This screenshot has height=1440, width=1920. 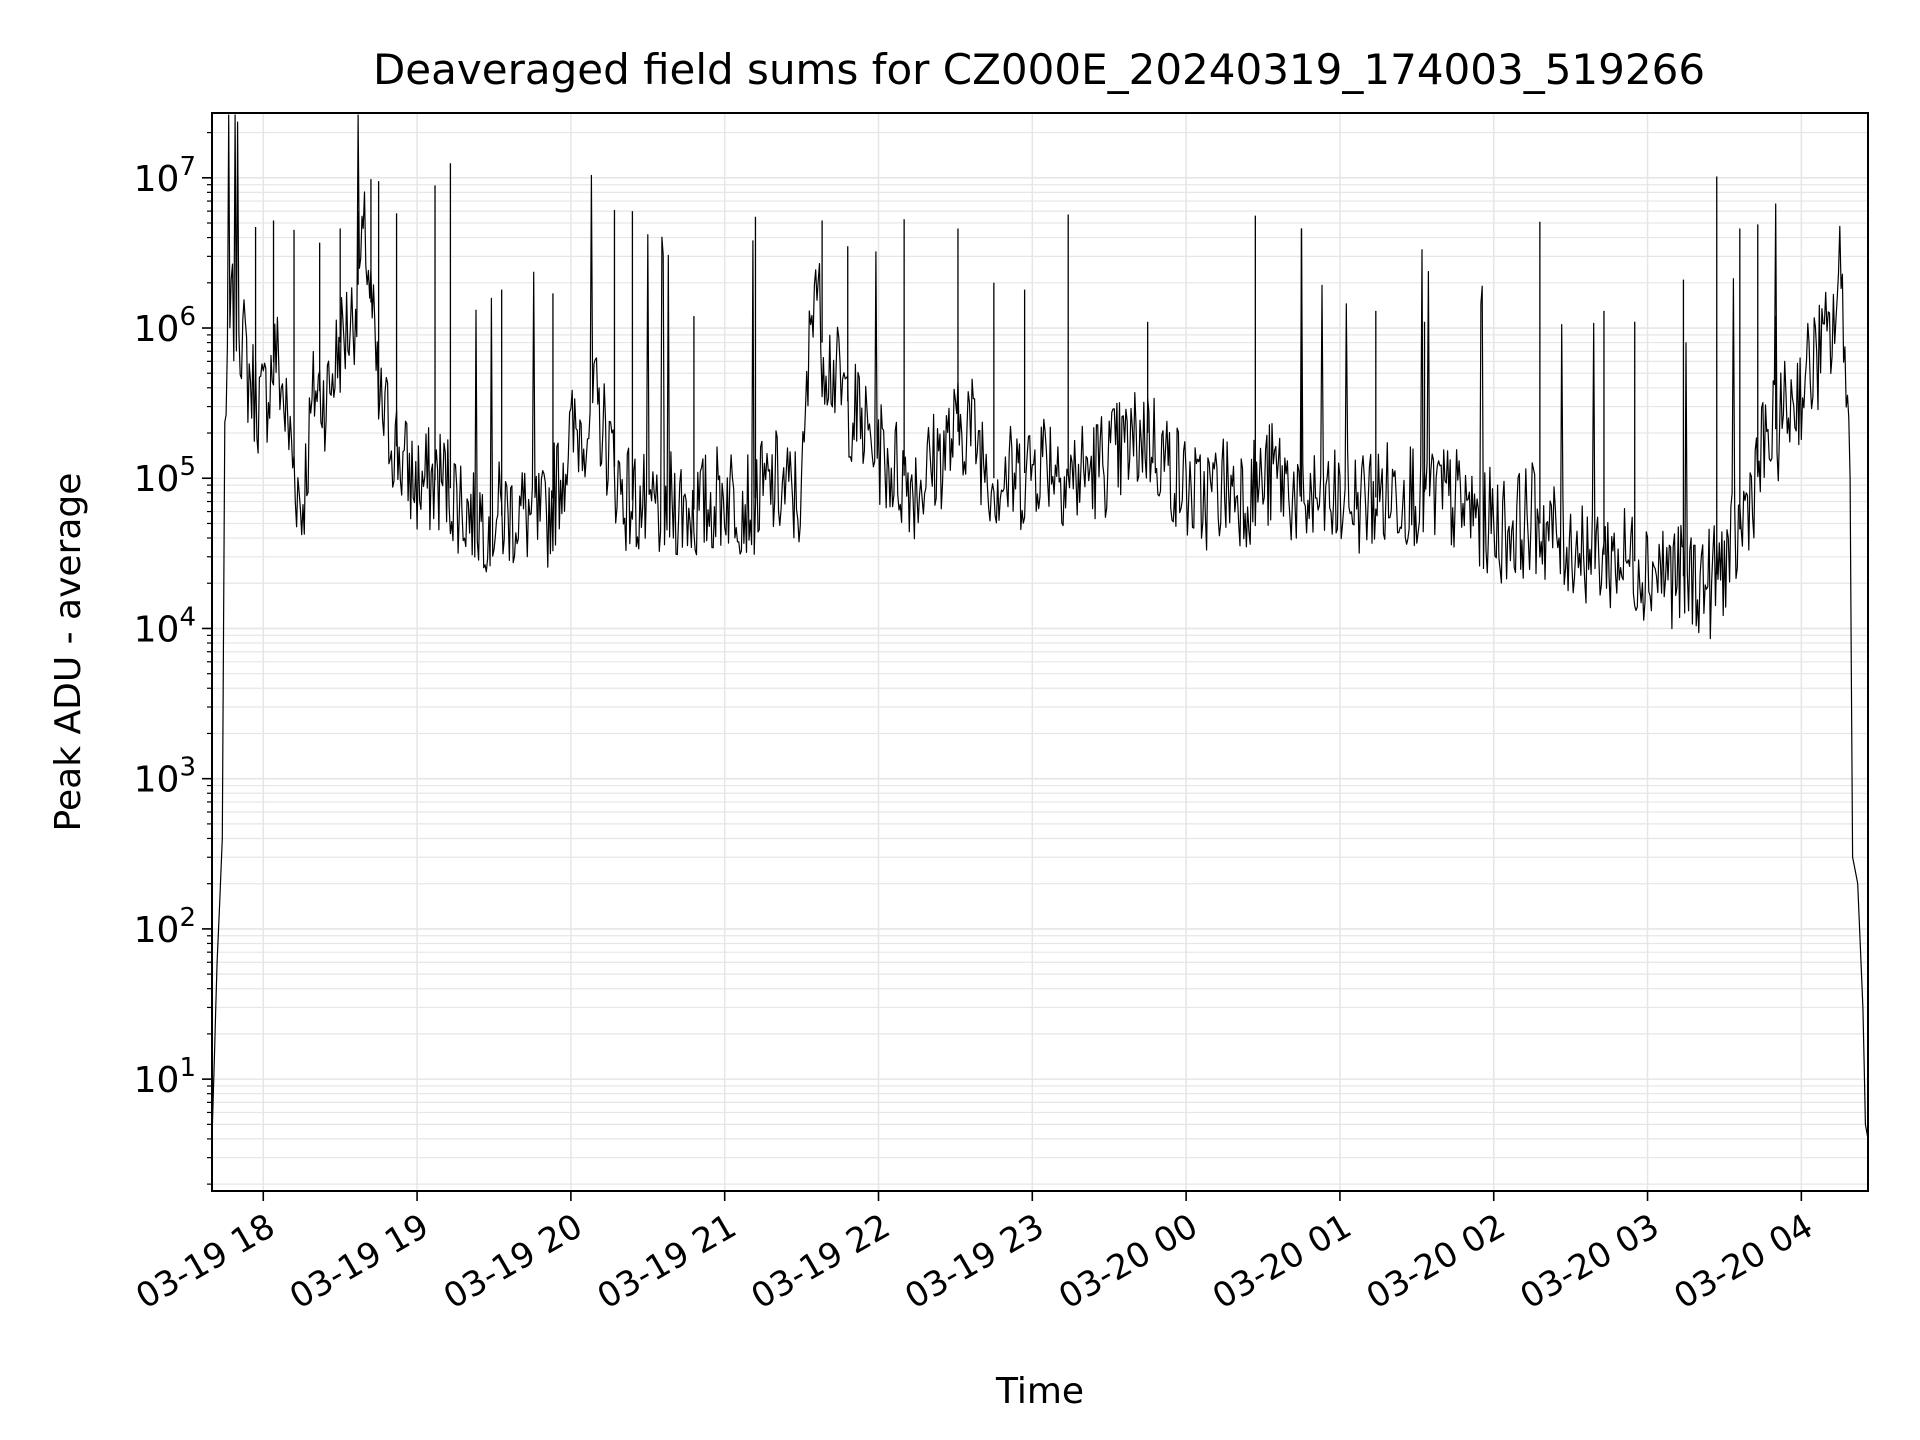 I want to click on y-tick-label: 10², so click(x=165, y=927).